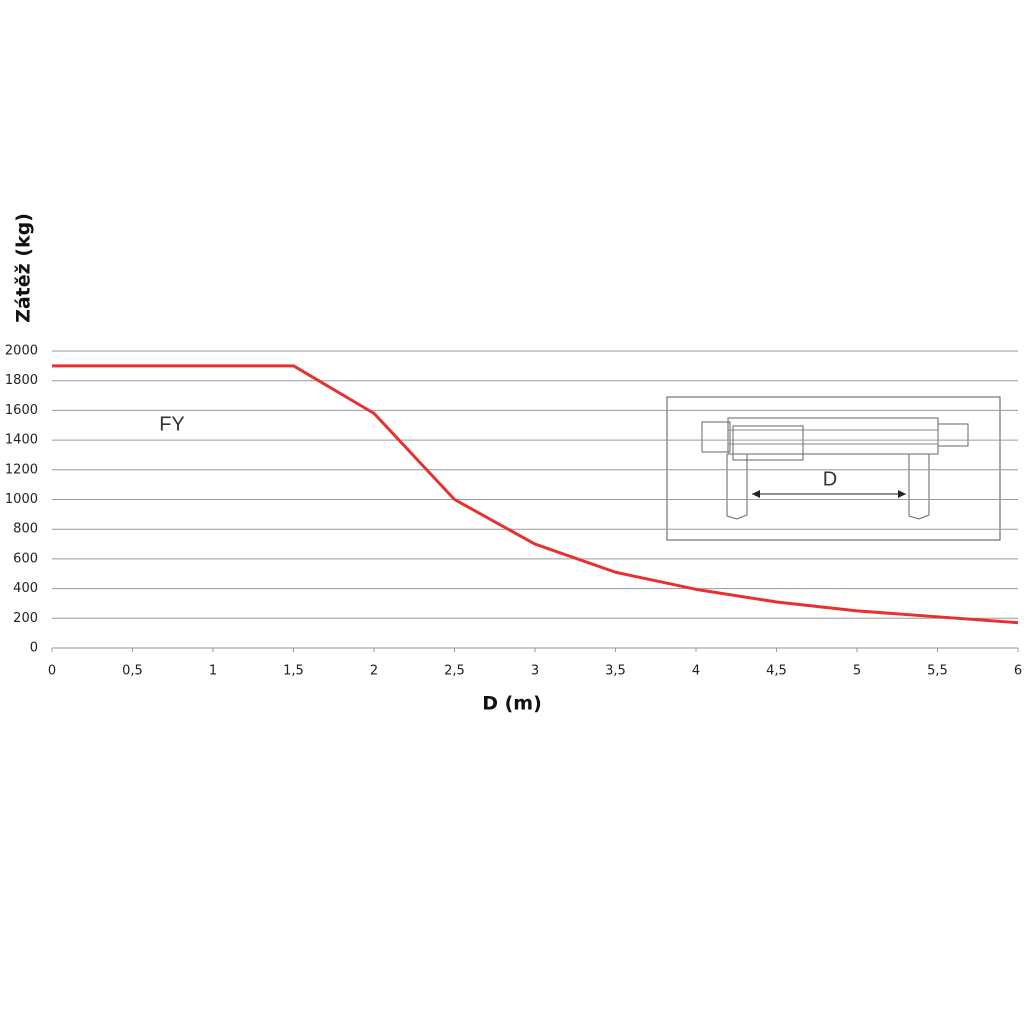 This screenshot has width=1024, height=1024. Describe the element at coordinates (21, 440) in the screenshot. I see `y-tick-label: 1400` at that location.